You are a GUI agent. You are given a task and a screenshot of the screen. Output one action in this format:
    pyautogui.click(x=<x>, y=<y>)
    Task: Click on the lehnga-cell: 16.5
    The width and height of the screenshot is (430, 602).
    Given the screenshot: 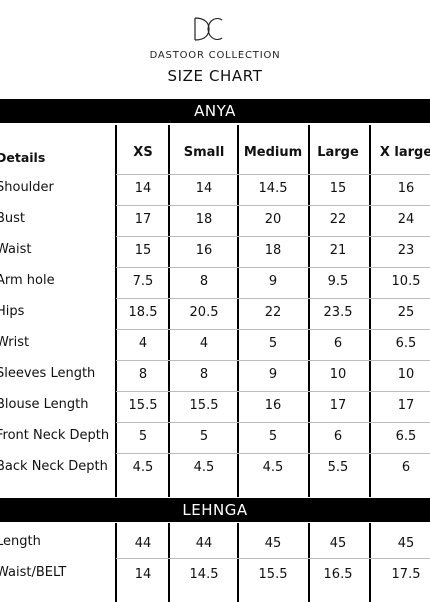 What is the action you would take?
    pyautogui.click(x=338, y=574)
    